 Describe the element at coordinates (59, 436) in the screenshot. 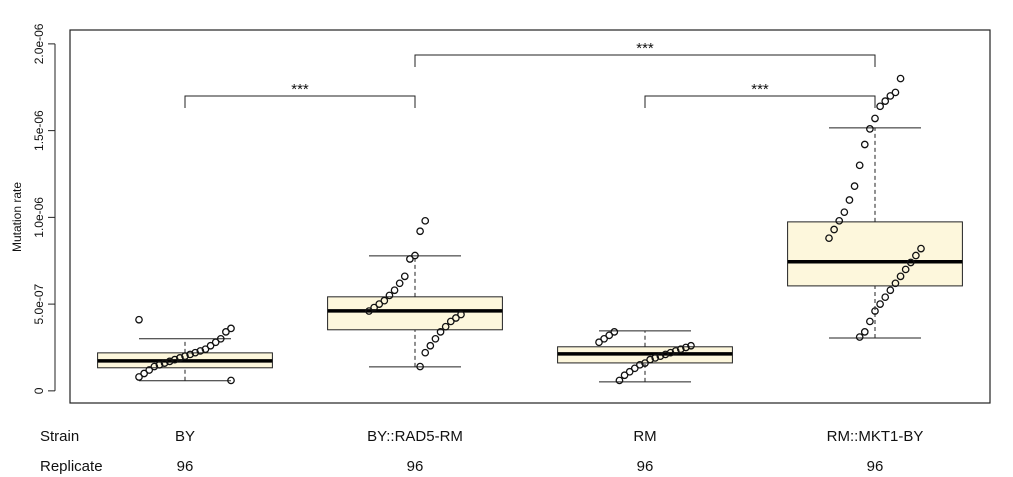

I see `row-label: Strain` at that location.